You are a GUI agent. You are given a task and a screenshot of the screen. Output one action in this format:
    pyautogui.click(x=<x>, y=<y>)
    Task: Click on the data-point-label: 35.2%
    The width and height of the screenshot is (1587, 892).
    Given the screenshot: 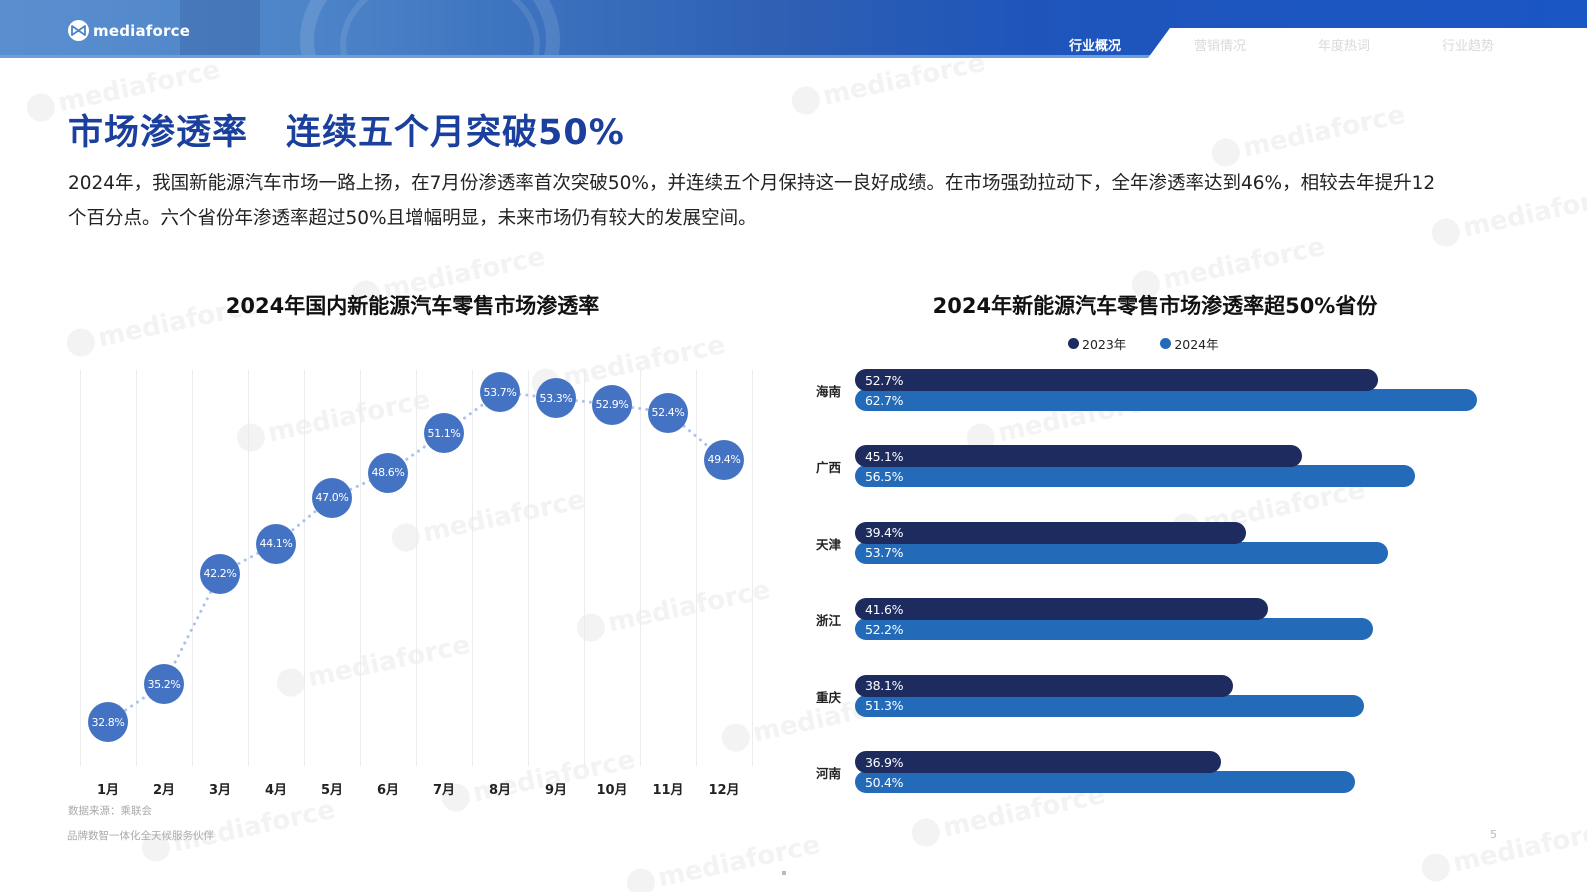 What is the action you would take?
    pyautogui.click(x=164, y=684)
    